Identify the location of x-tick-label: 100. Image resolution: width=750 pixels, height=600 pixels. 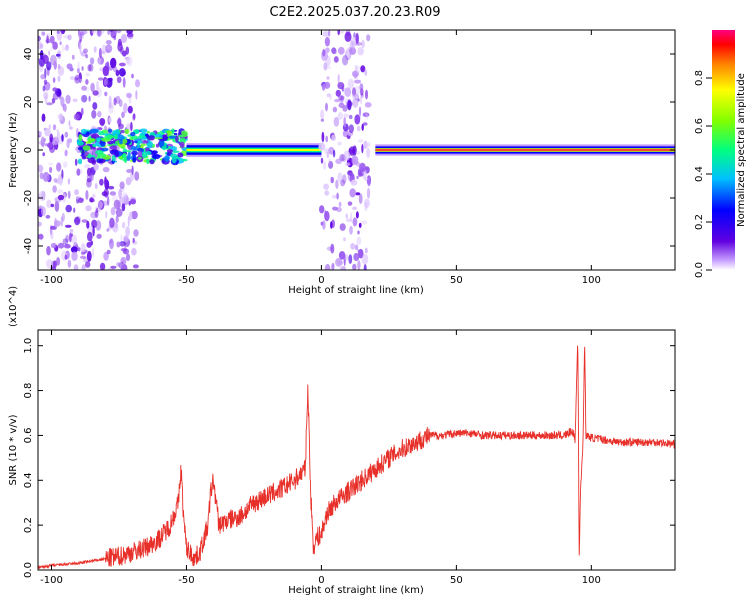
(591, 580).